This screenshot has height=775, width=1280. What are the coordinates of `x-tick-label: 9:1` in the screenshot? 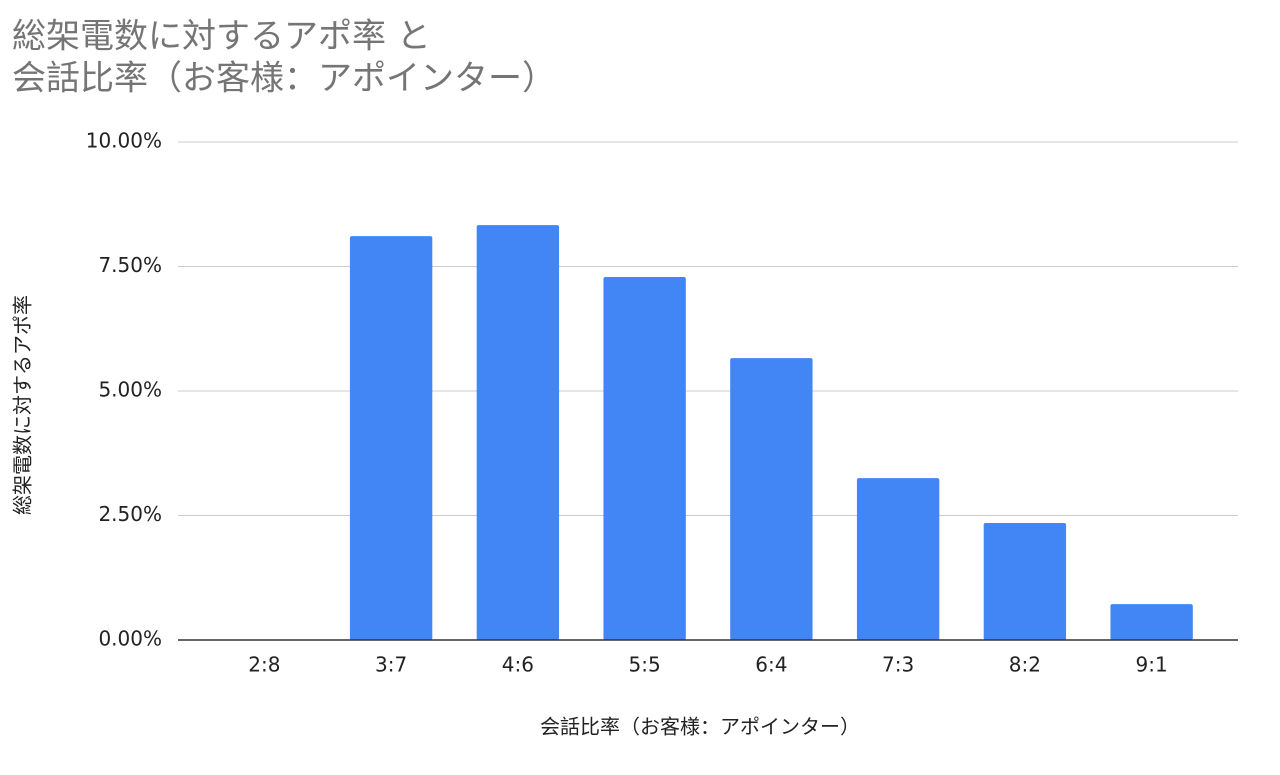 It's located at (1152, 665).